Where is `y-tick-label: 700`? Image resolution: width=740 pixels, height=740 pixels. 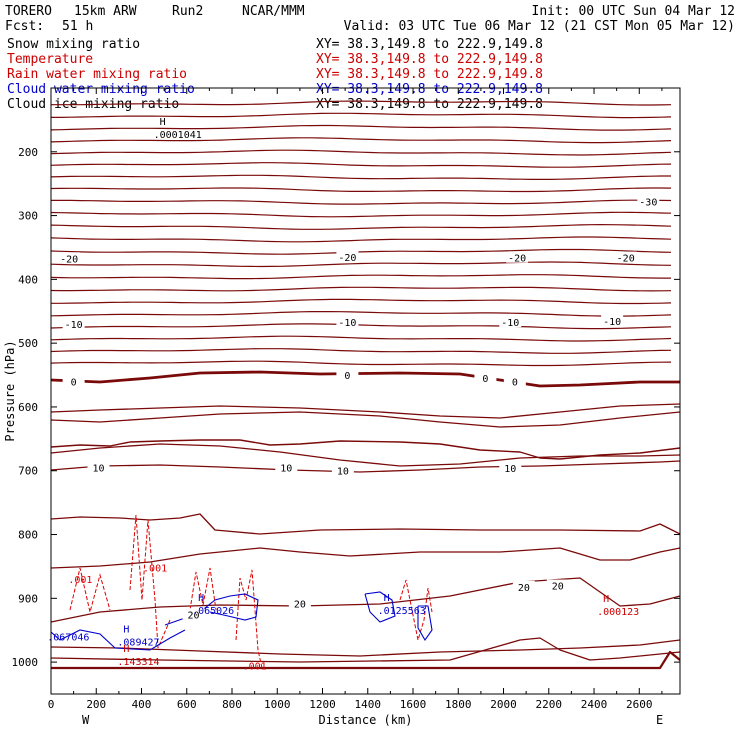
y-tick-label: 700 is located at coordinates (28, 471).